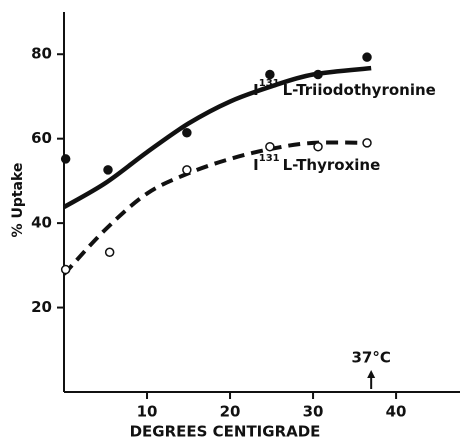 This screenshot has width=468, height=442. Describe the element at coordinates (41, 307) in the screenshot. I see `y-tick-label: 20` at that location.